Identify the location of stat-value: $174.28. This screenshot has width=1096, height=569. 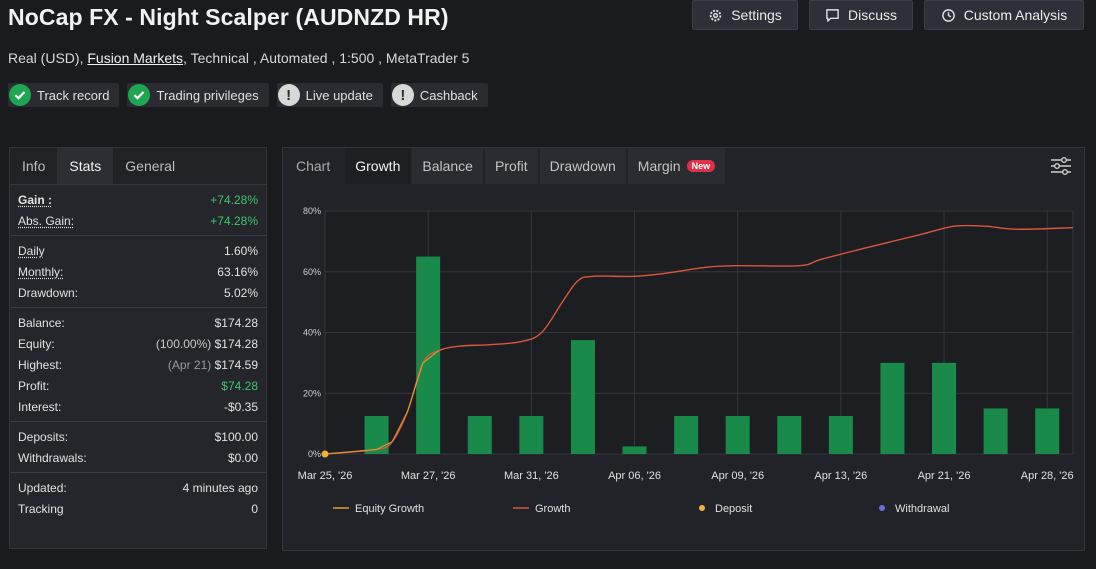
(236, 343).